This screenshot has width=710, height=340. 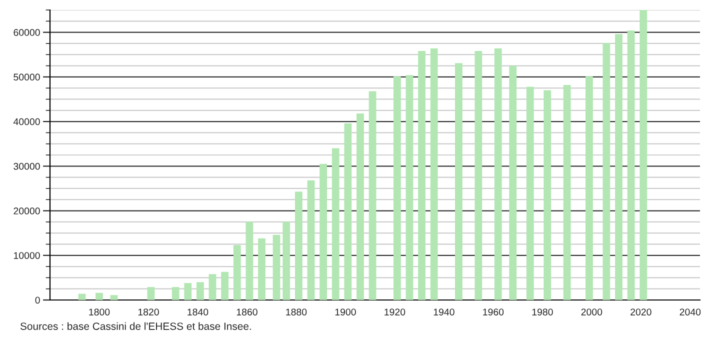 I want to click on x-tick-label: 1820, so click(x=148, y=312).